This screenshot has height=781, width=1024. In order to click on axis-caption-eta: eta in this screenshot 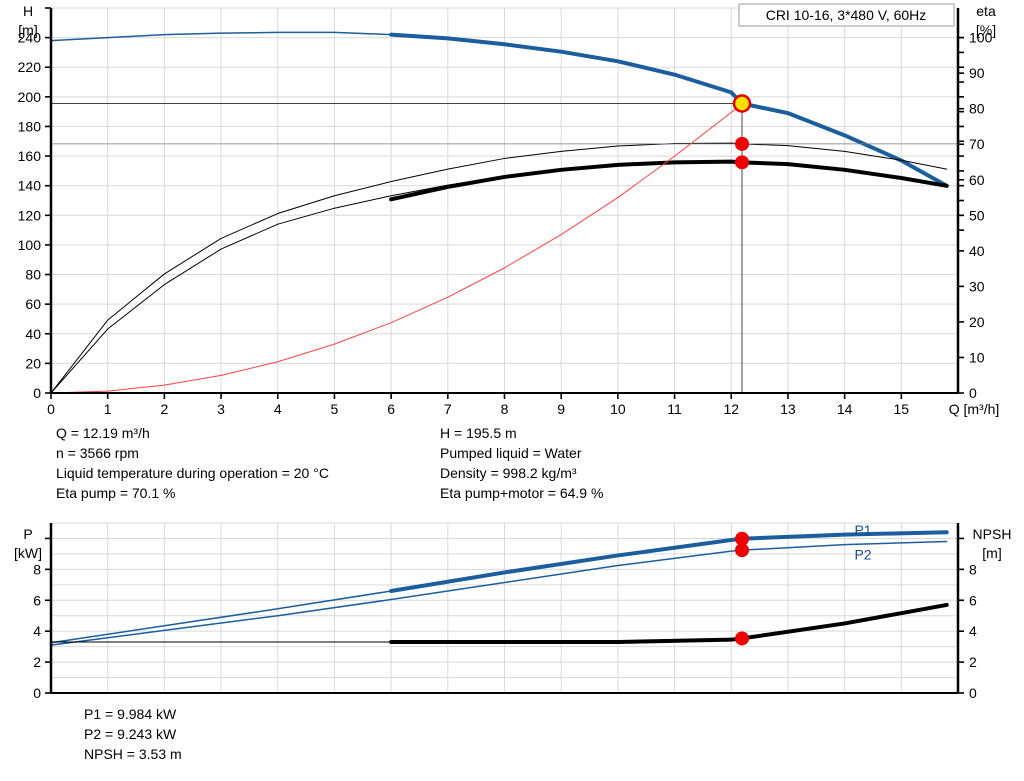, I will do `click(986, 11)`.